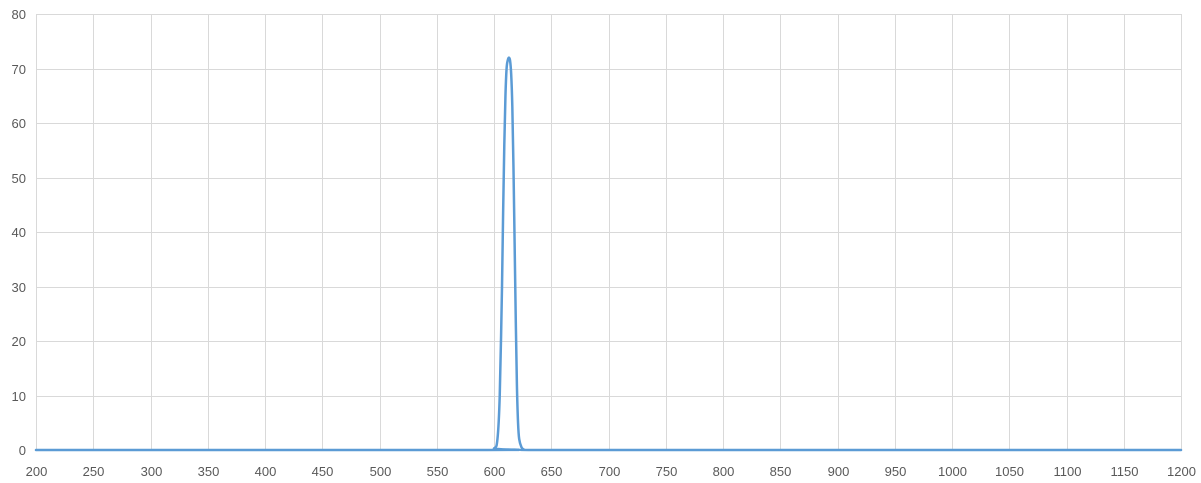 This screenshot has height=483, width=1201. I want to click on y-tick-label: 60, so click(19, 123).